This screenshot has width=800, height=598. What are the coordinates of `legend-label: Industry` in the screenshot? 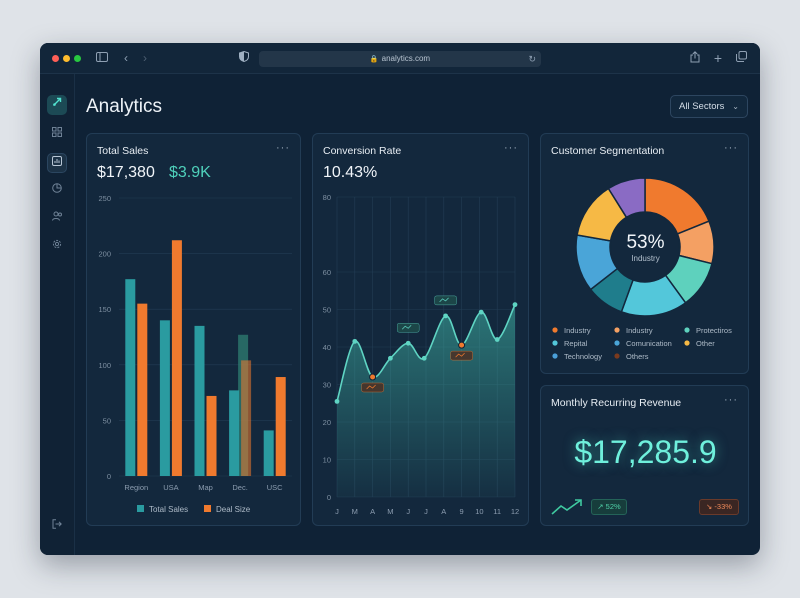 It's located at (577, 330).